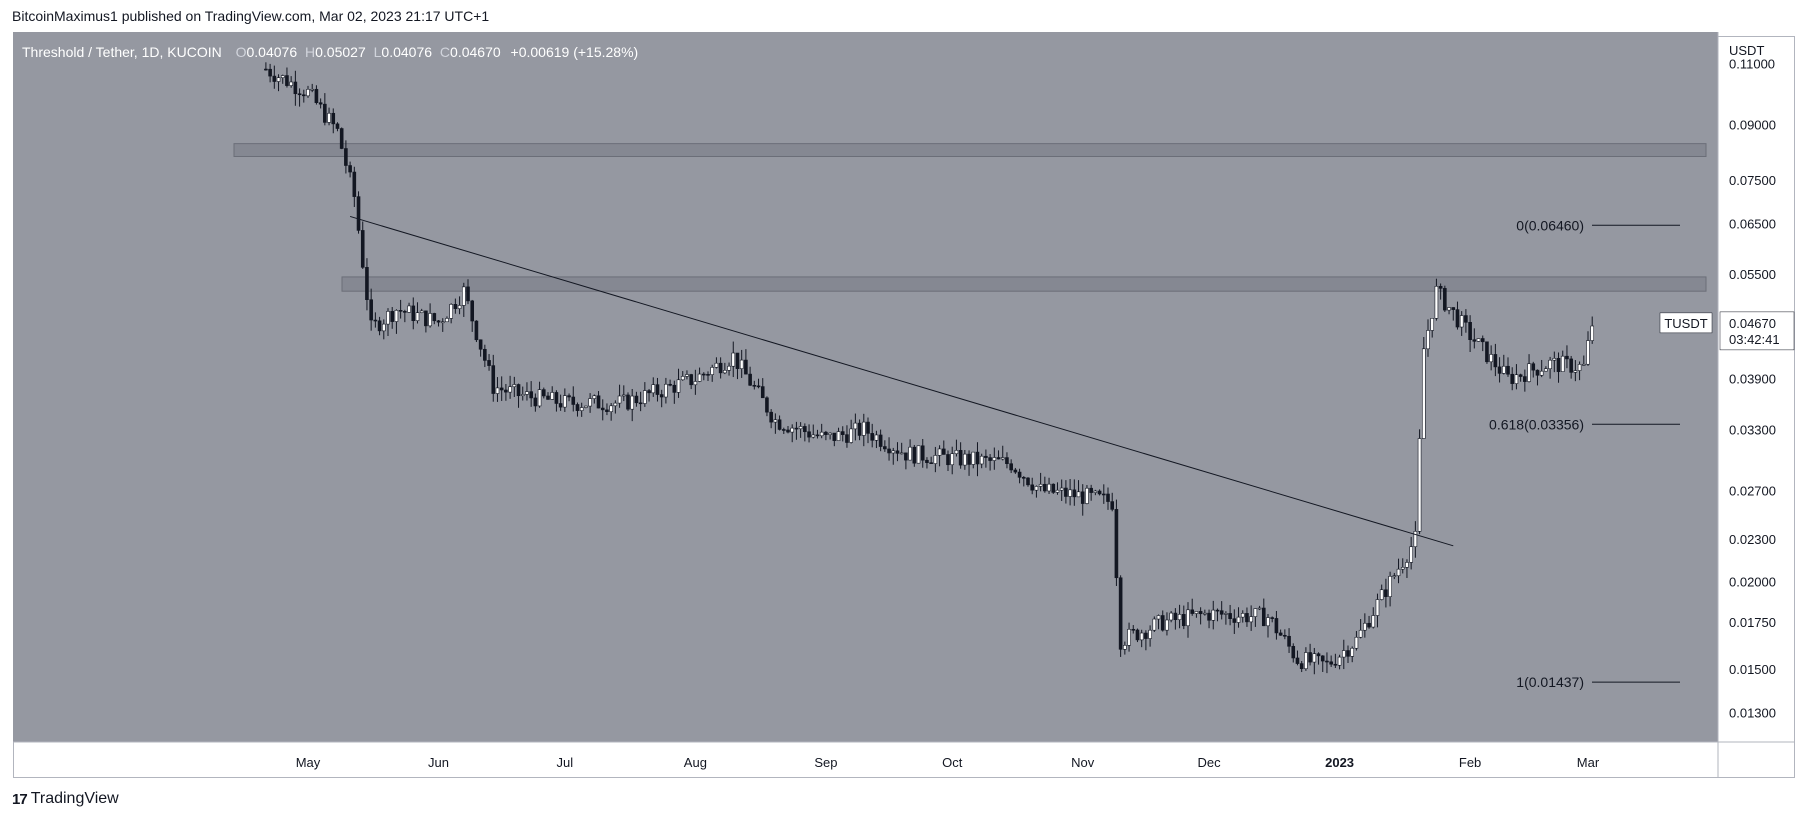  What do you see at coordinates (970, 150) in the screenshot?
I see `resistance-zone` at bounding box center [970, 150].